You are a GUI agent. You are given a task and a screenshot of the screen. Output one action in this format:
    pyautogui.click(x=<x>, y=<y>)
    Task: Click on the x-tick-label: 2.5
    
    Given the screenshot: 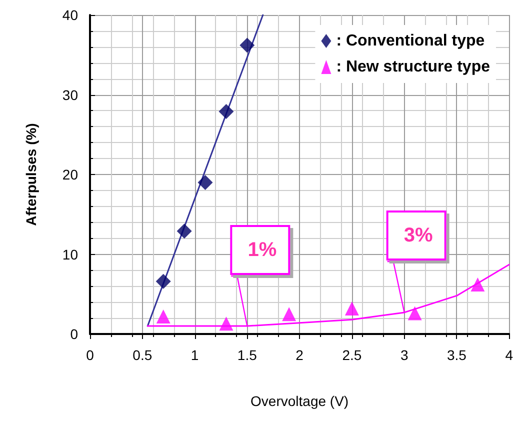 What is the action you would take?
    pyautogui.click(x=352, y=355)
    